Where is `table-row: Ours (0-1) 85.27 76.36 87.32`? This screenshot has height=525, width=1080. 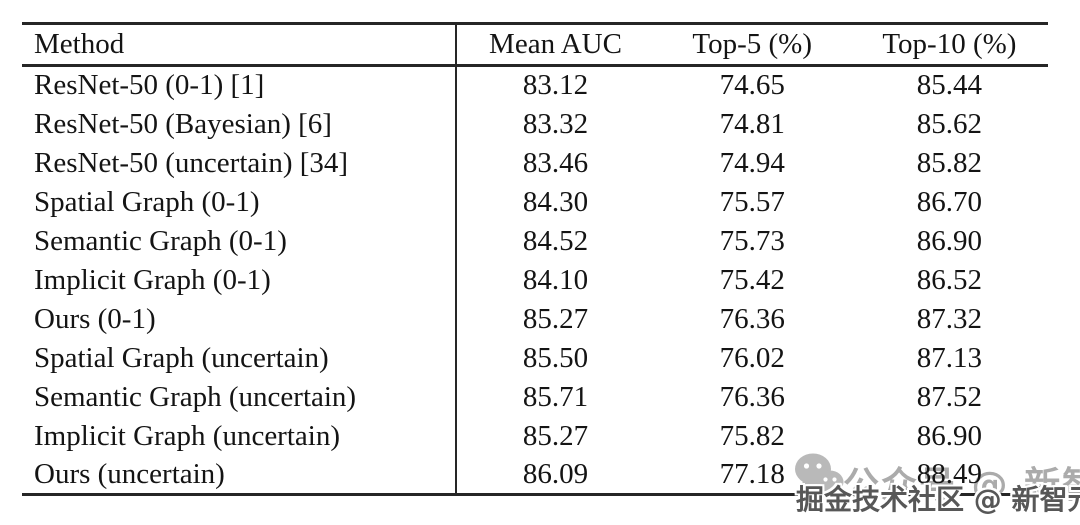 table-row: Ours (0-1) 85.27 76.36 87.32 is located at coordinates (535, 319).